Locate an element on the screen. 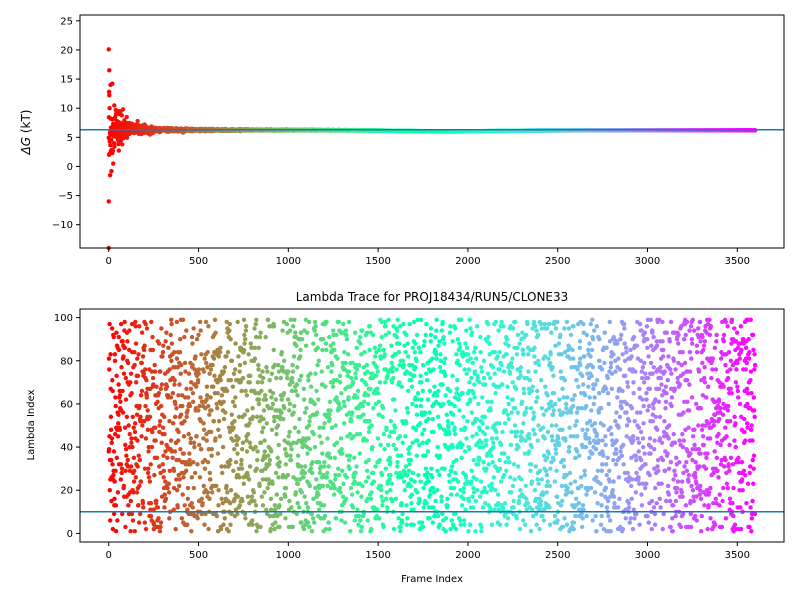  x-tick-label: 1500 is located at coordinates (377, 261).